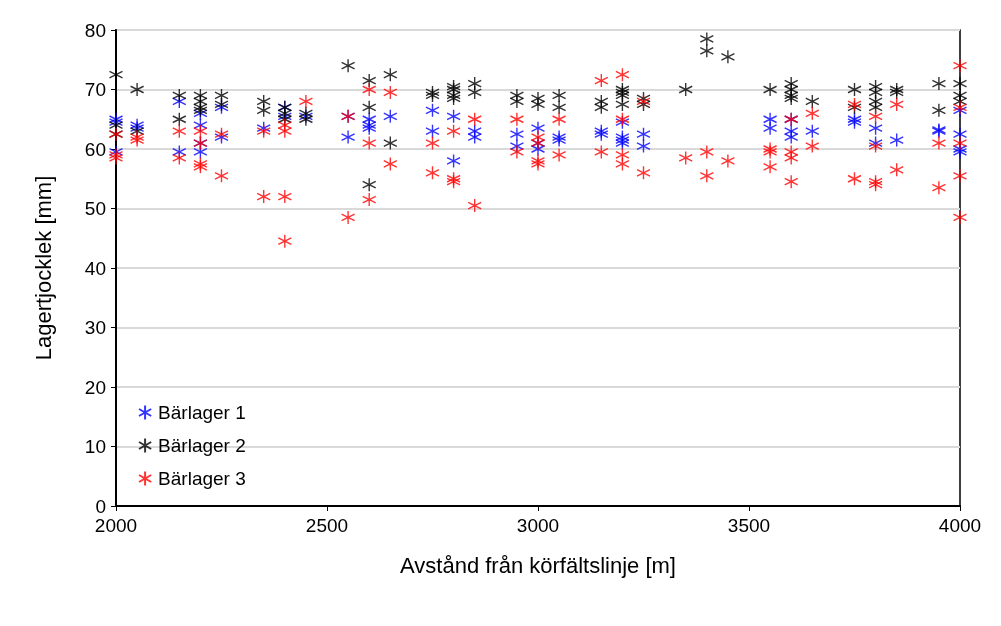 The height and width of the screenshot is (626, 1001). What do you see at coordinates (95, 208) in the screenshot?
I see `y-tick-label: 50` at bounding box center [95, 208].